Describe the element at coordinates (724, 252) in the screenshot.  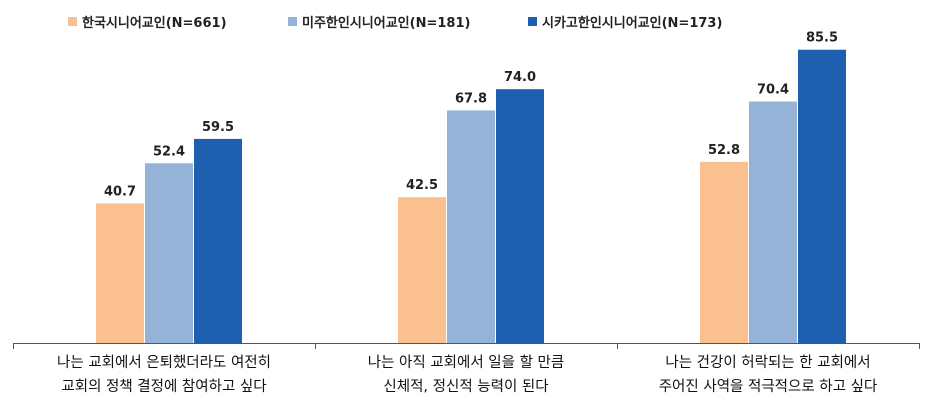
I see `bar-s1-c3` at that location.